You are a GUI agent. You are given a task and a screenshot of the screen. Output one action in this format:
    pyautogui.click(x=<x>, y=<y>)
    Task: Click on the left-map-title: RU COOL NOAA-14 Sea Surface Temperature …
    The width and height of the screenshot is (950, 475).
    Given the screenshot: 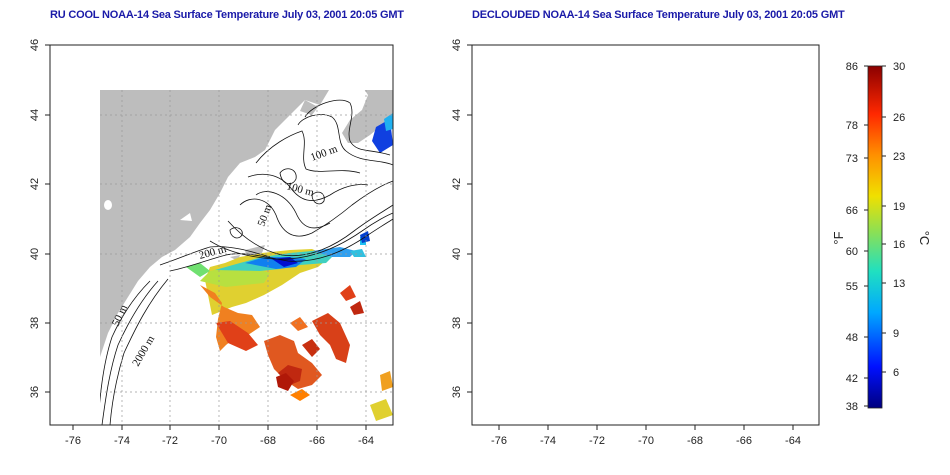 What is the action you would take?
    pyautogui.click(x=227, y=15)
    